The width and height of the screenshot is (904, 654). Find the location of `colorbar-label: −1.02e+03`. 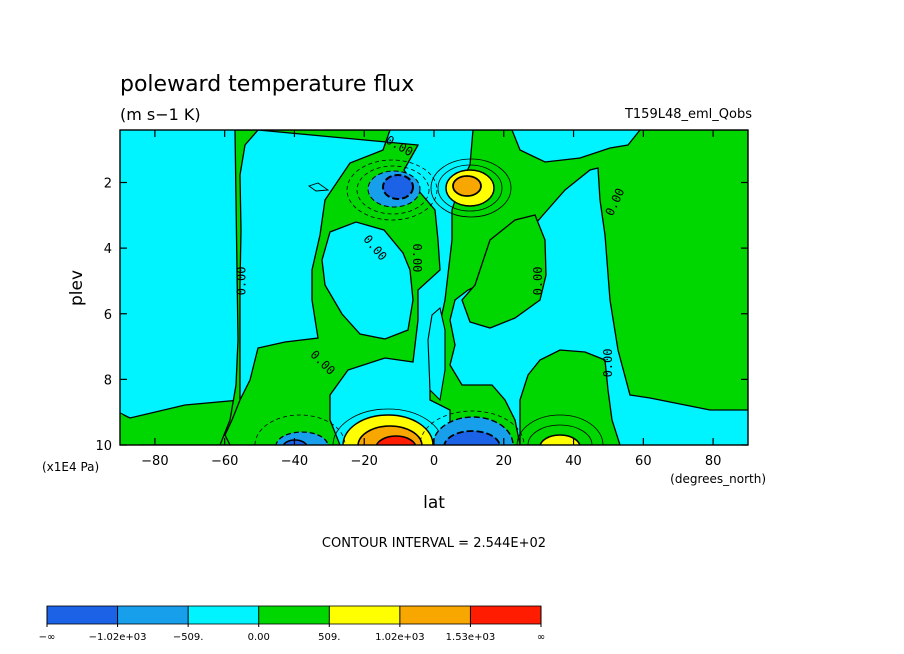

colorbar-label: −1.02e+03 is located at coordinates (118, 637).